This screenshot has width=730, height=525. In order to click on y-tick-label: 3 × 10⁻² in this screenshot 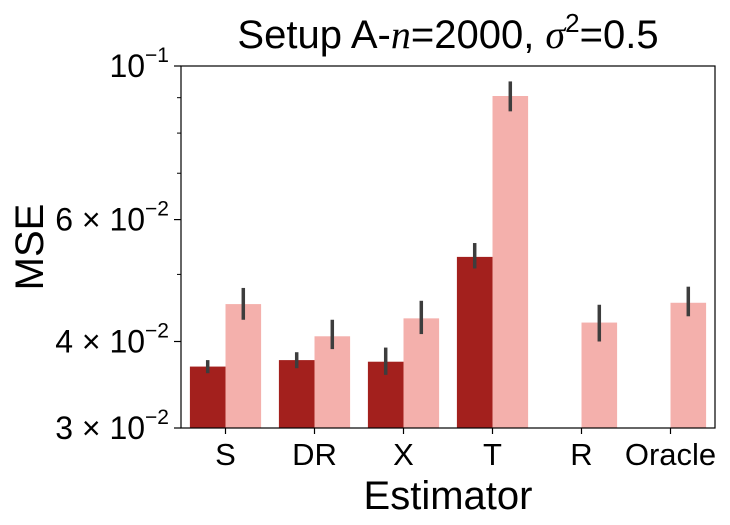, I will do `click(112, 426)`.